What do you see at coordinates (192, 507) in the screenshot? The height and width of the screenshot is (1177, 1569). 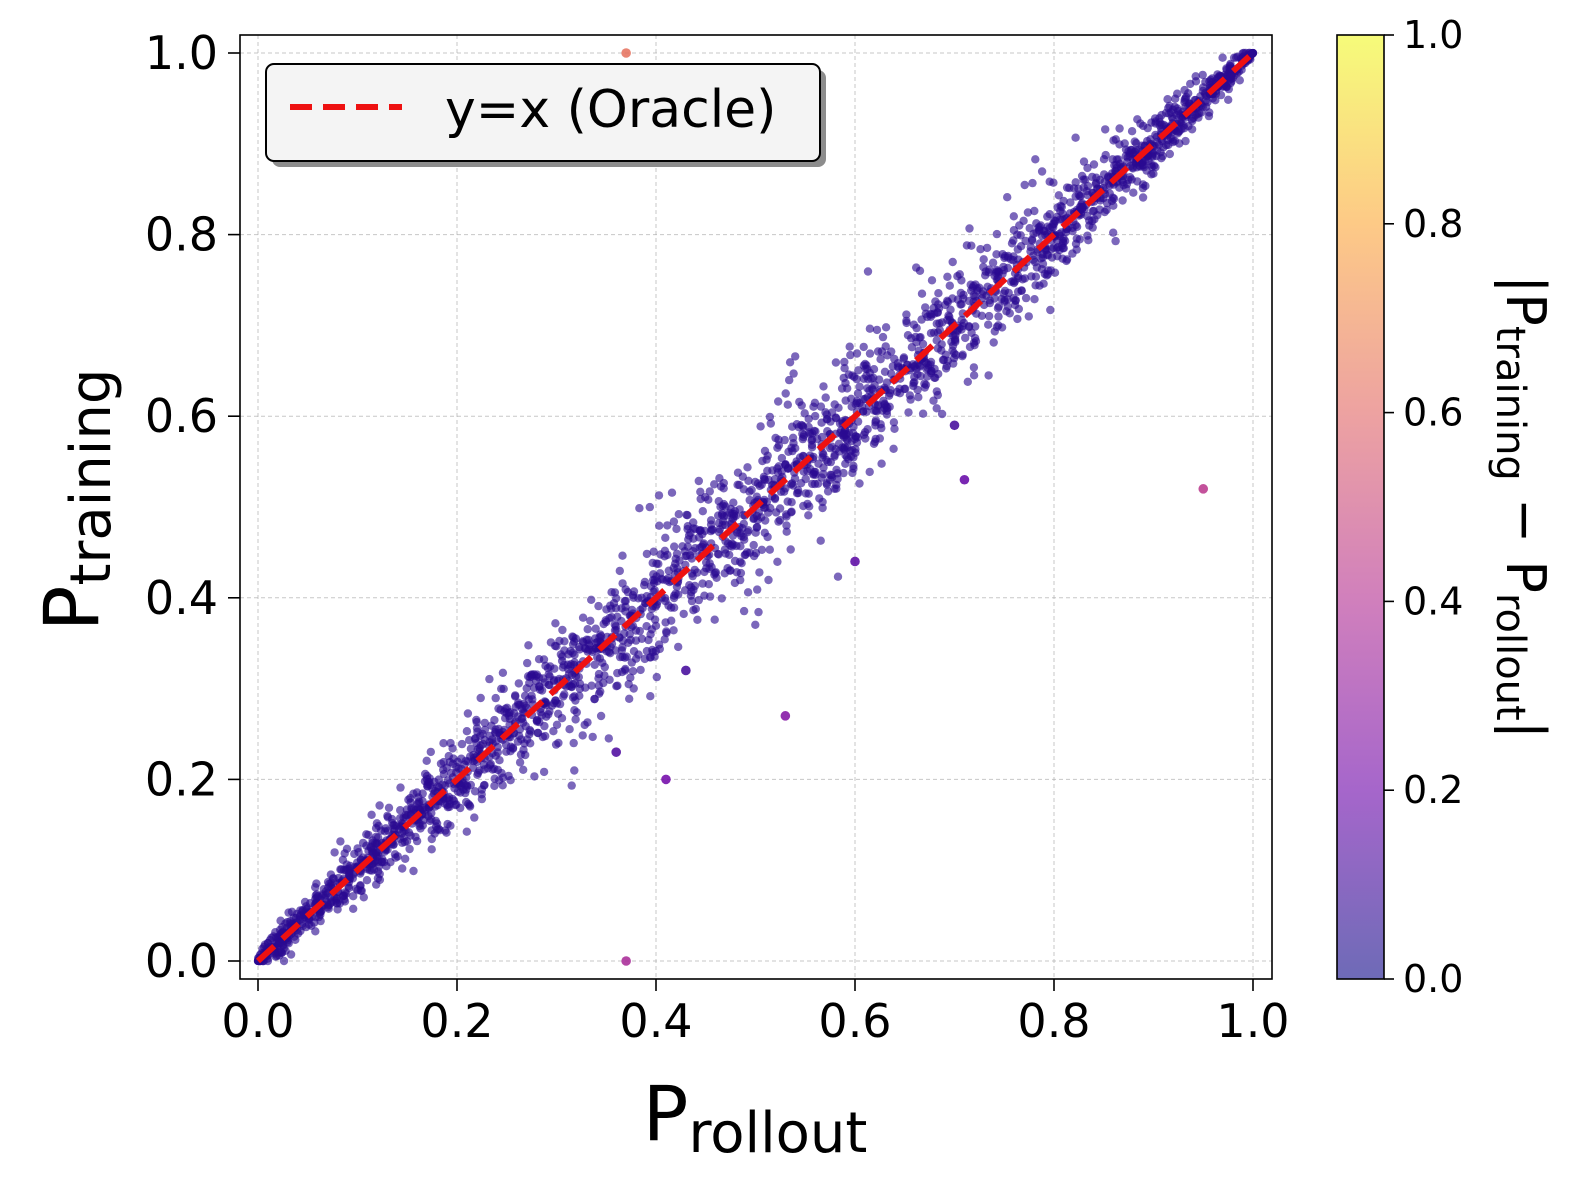 I see `y-axis-ticks: 0.0 0.2 0.4 0.6 0.8 1.0` at bounding box center [192, 507].